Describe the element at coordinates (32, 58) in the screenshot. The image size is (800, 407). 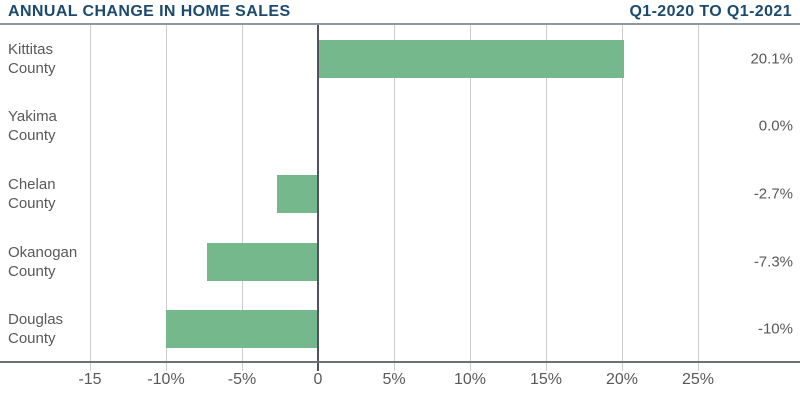
I see `category-label: Kittitas County` at that location.